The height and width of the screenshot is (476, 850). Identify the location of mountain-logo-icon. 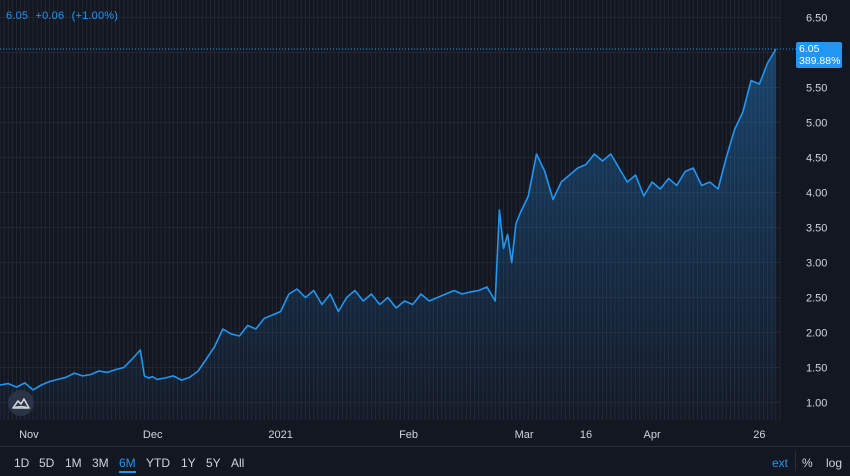
(21, 403).